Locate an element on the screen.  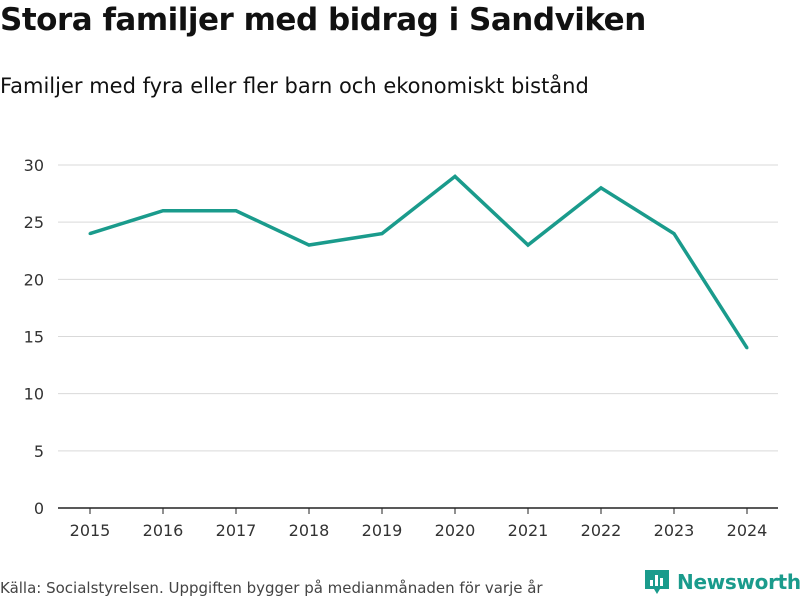
x-tick-label-2019: 2019 is located at coordinates (382, 530).